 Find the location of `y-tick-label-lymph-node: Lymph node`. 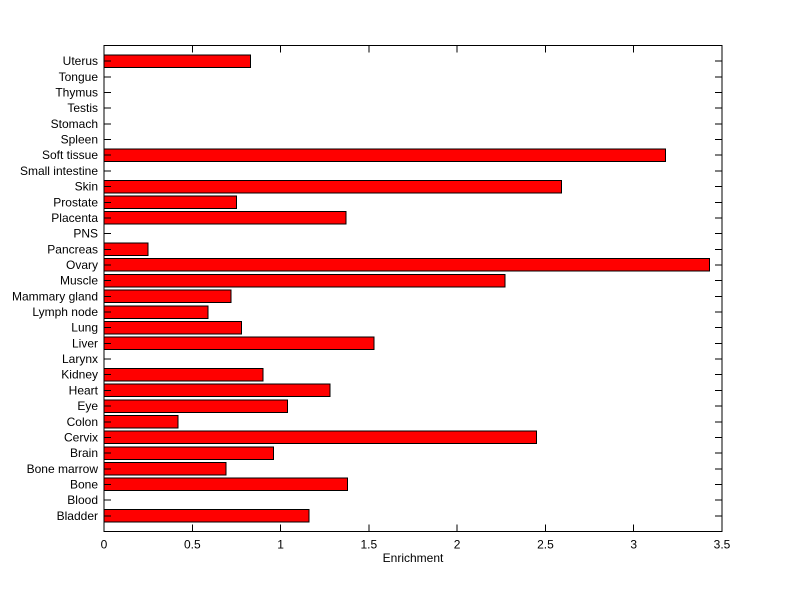

y-tick-label-lymph-node: Lymph node is located at coordinates (65, 312).